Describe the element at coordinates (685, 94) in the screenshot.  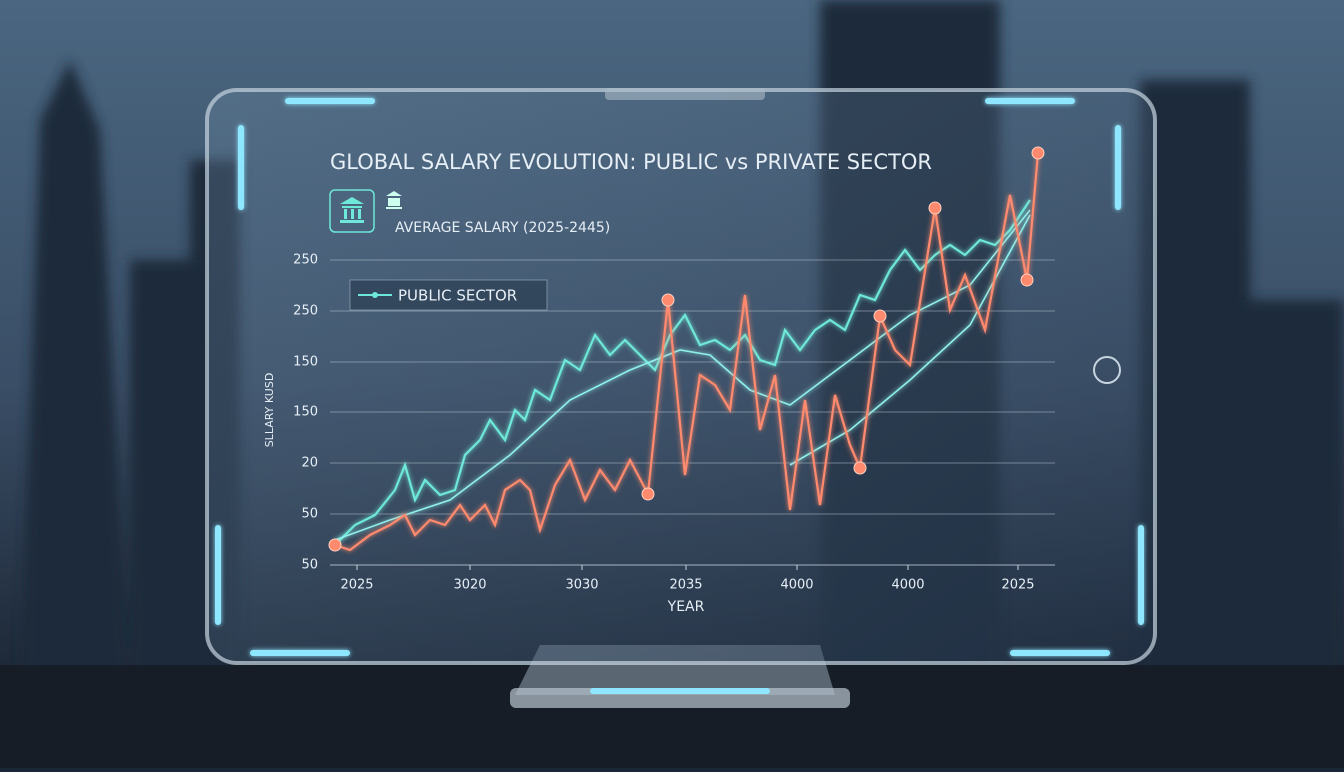
I see `tablet-button` at that location.